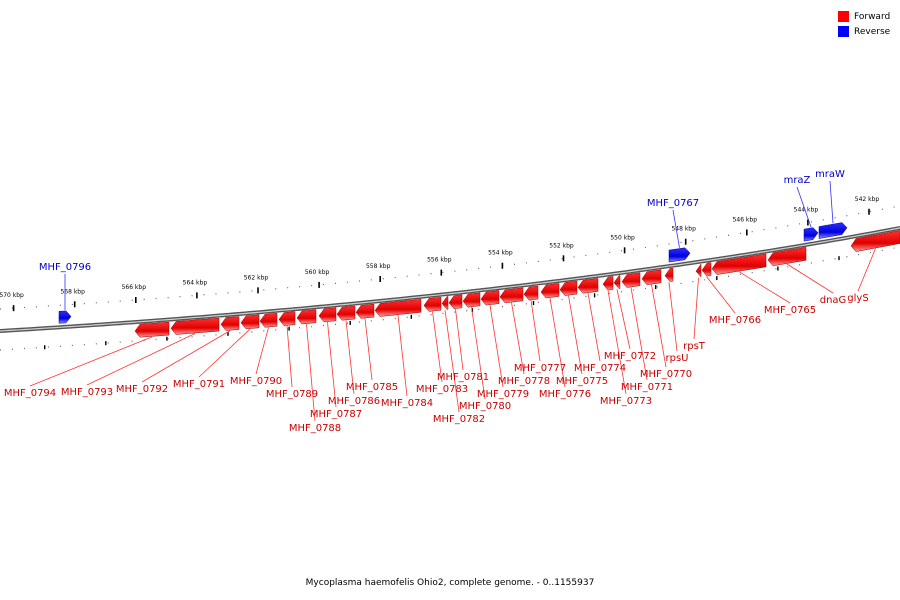 Image resolution: width=900 pixels, height=600 pixels. What do you see at coordinates (256, 381) in the screenshot?
I see `gene-label-mhf-0790: MHF_0790` at bounding box center [256, 381].